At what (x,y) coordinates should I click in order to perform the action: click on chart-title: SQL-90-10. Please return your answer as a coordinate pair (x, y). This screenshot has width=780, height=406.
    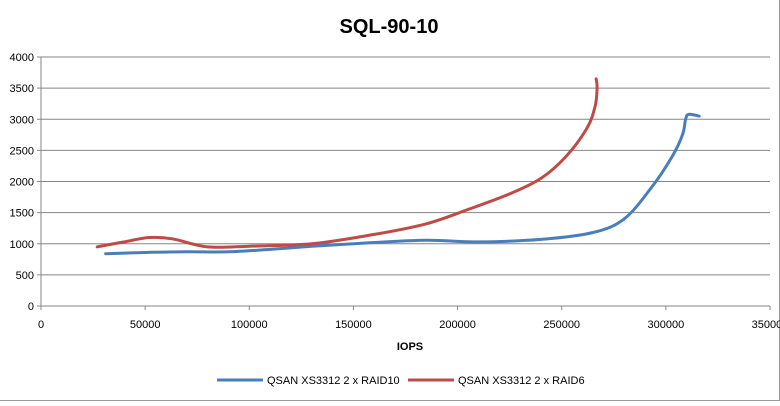
    Looking at the image, I should click on (389, 27).